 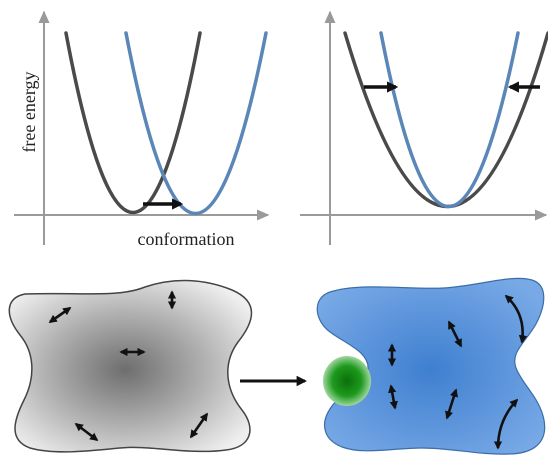 I want to click on y-axis-label: free energy, so click(x=29, y=111).